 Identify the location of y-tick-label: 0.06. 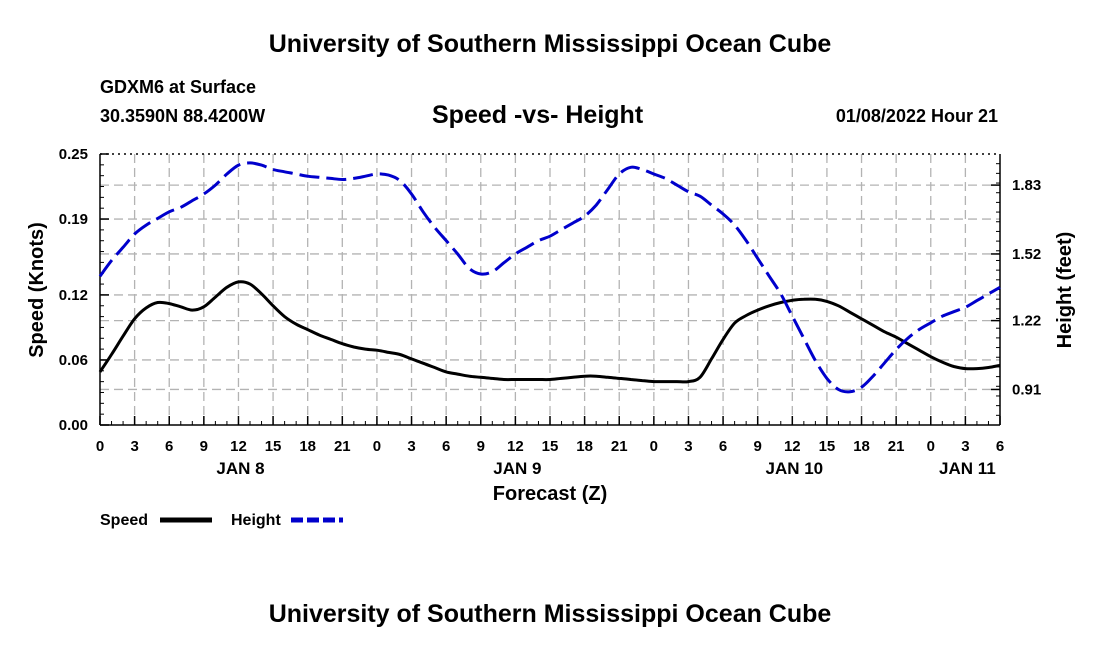
(73, 360).